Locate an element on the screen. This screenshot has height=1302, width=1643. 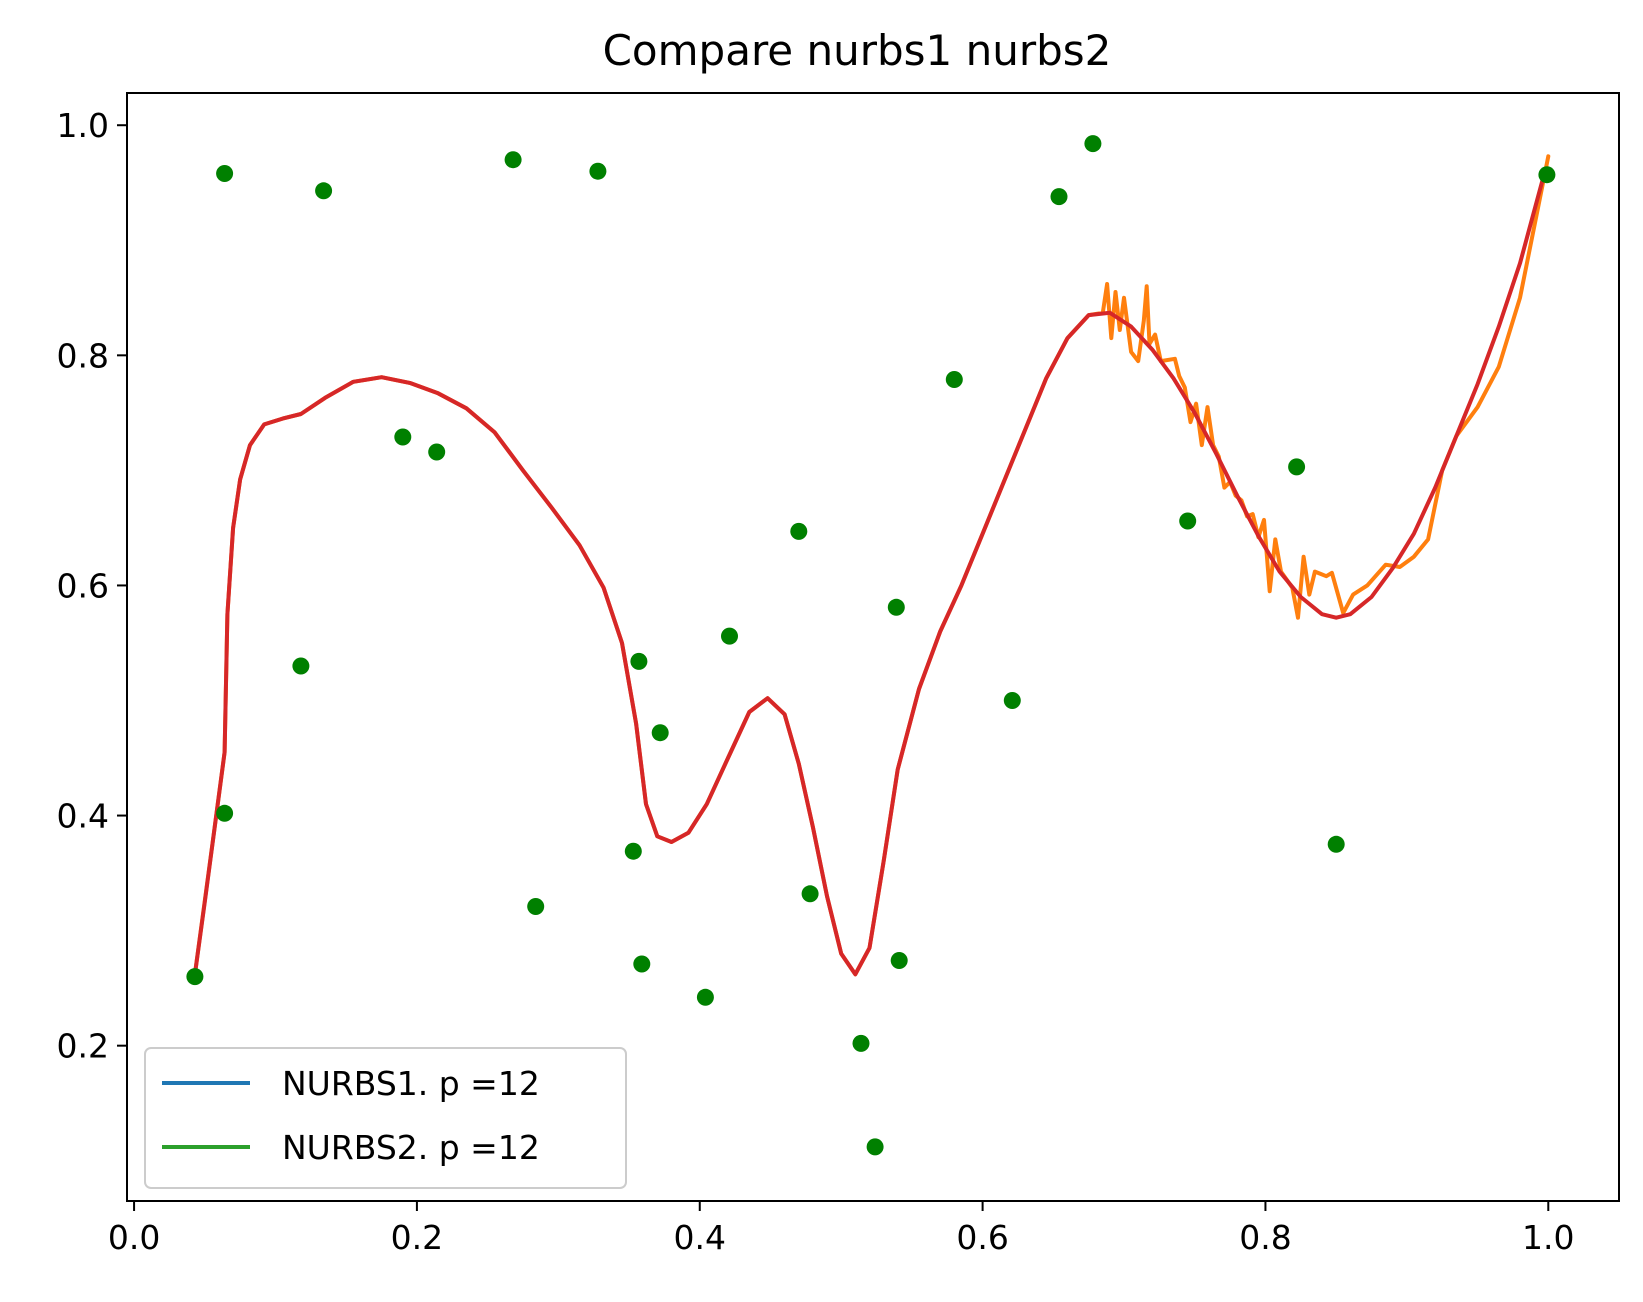
y-tick-label: 0.2 is located at coordinates (83, 1046).